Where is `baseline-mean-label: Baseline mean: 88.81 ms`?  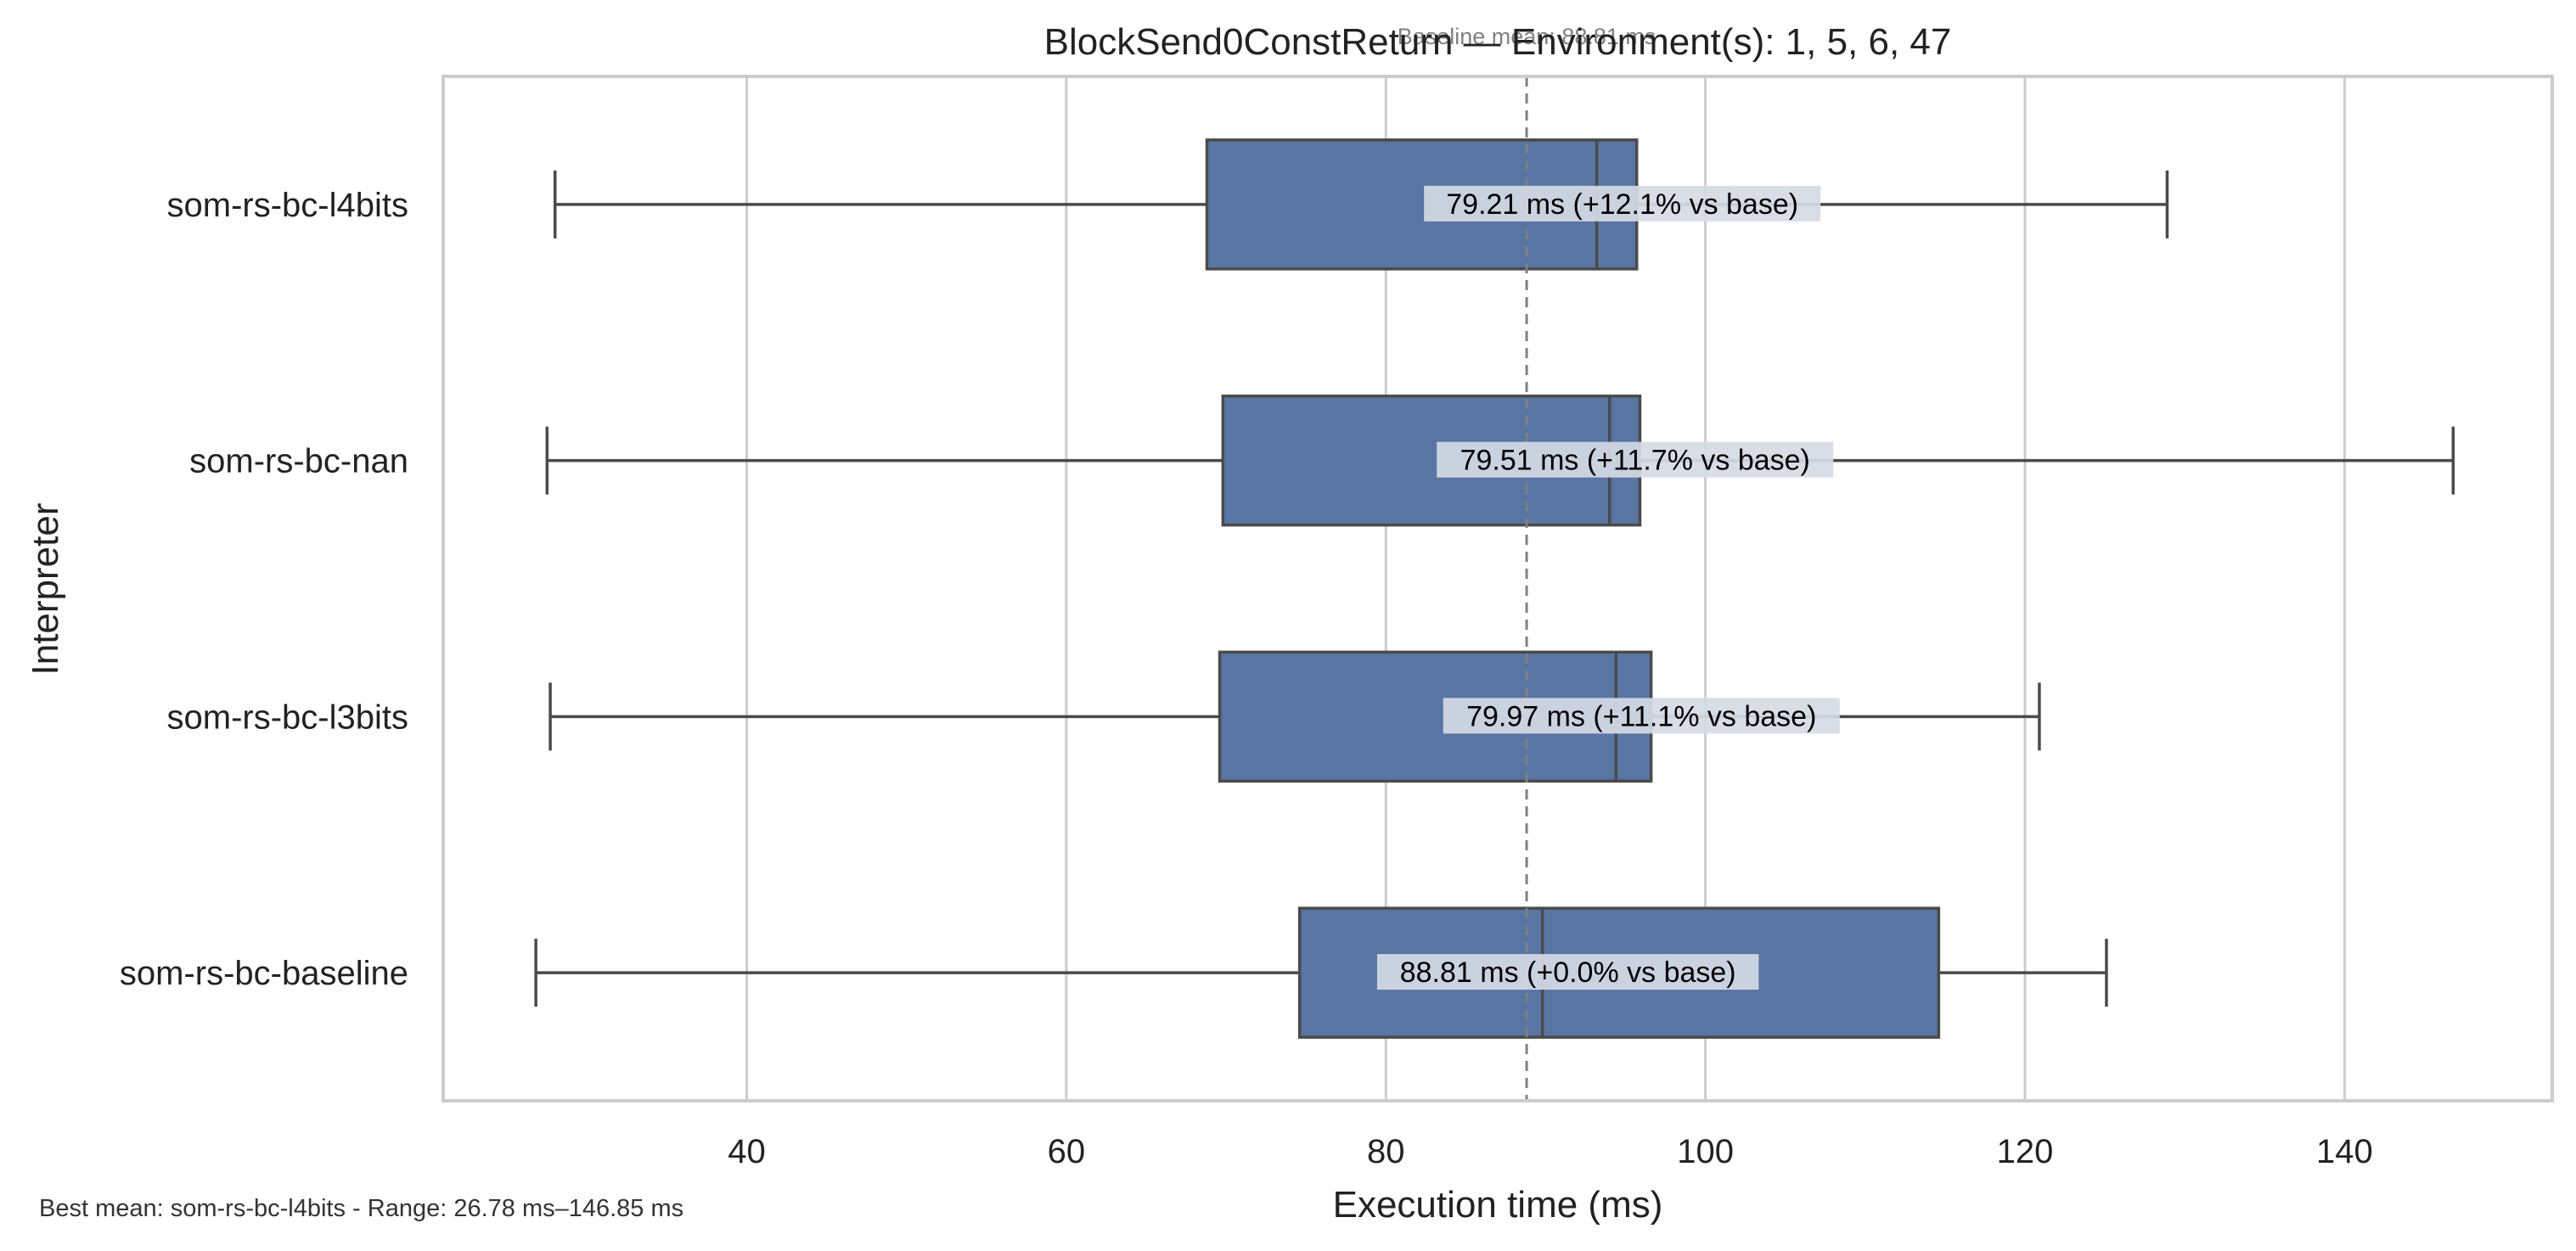
baseline-mean-label: Baseline mean: 88.81 ms is located at coordinates (1527, 36).